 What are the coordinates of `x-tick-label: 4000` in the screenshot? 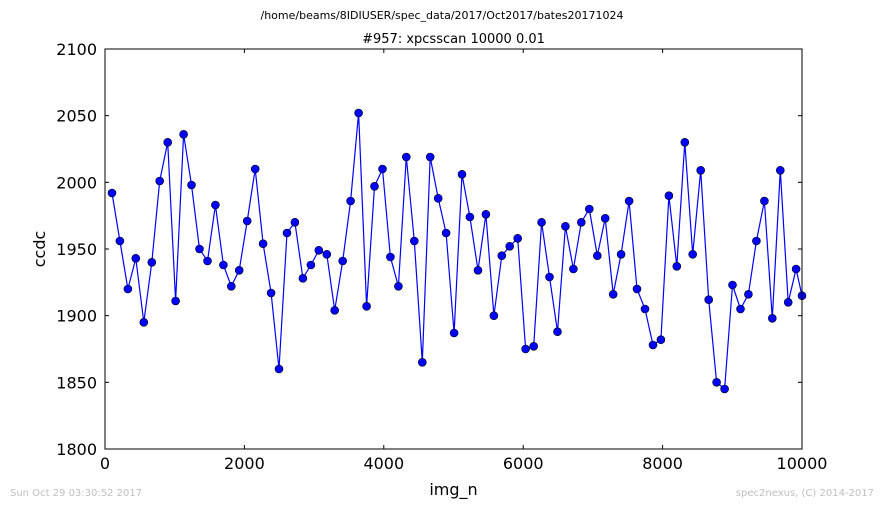 It's located at (383, 463).